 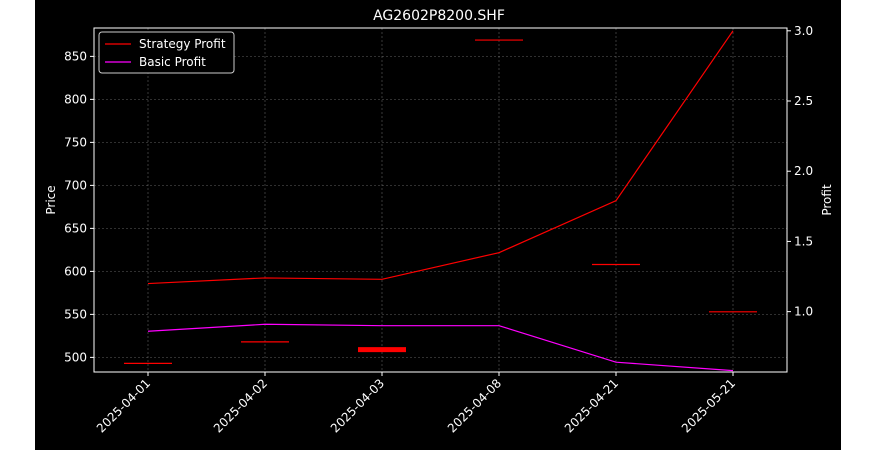 What do you see at coordinates (75, 314) in the screenshot?
I see `y-tick-label: 550` at bounding box center [75, 314].